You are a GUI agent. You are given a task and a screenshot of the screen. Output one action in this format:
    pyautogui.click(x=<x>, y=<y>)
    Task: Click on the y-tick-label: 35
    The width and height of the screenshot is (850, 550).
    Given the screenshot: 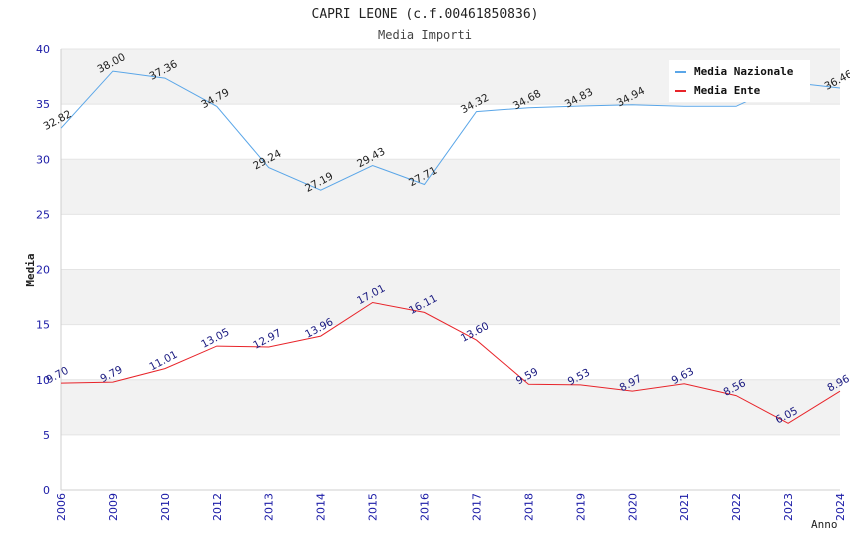 What is the action you would take?
    pyautogui.click(x=43, y=104)
    